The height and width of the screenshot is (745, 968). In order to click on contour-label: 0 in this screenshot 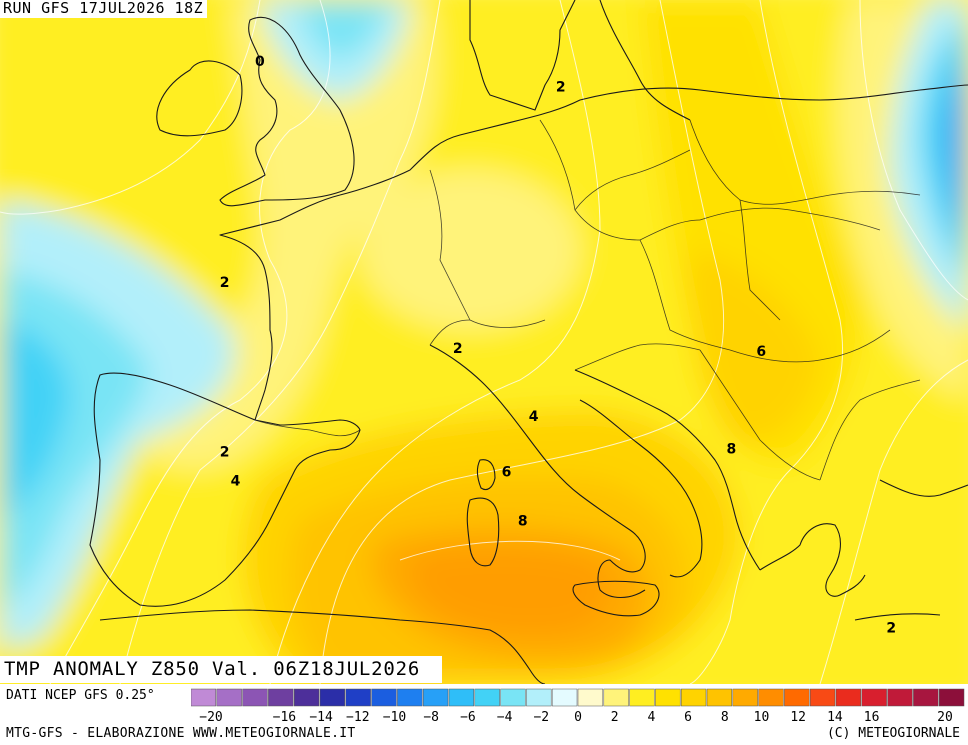, I will do `click(260, 62)`.